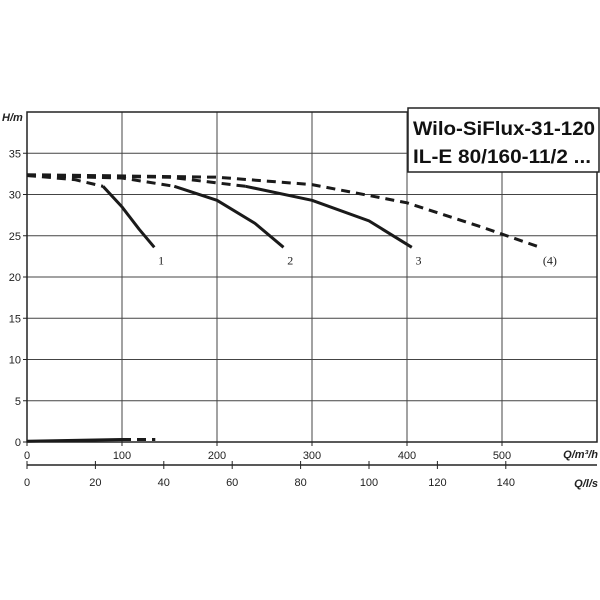 The width and height of the screenshot is (600, 600). What do you see at coordinates (15, 196) in the screenshot?
I see `y-tick-label: 30` at bounding box center [15, 196].